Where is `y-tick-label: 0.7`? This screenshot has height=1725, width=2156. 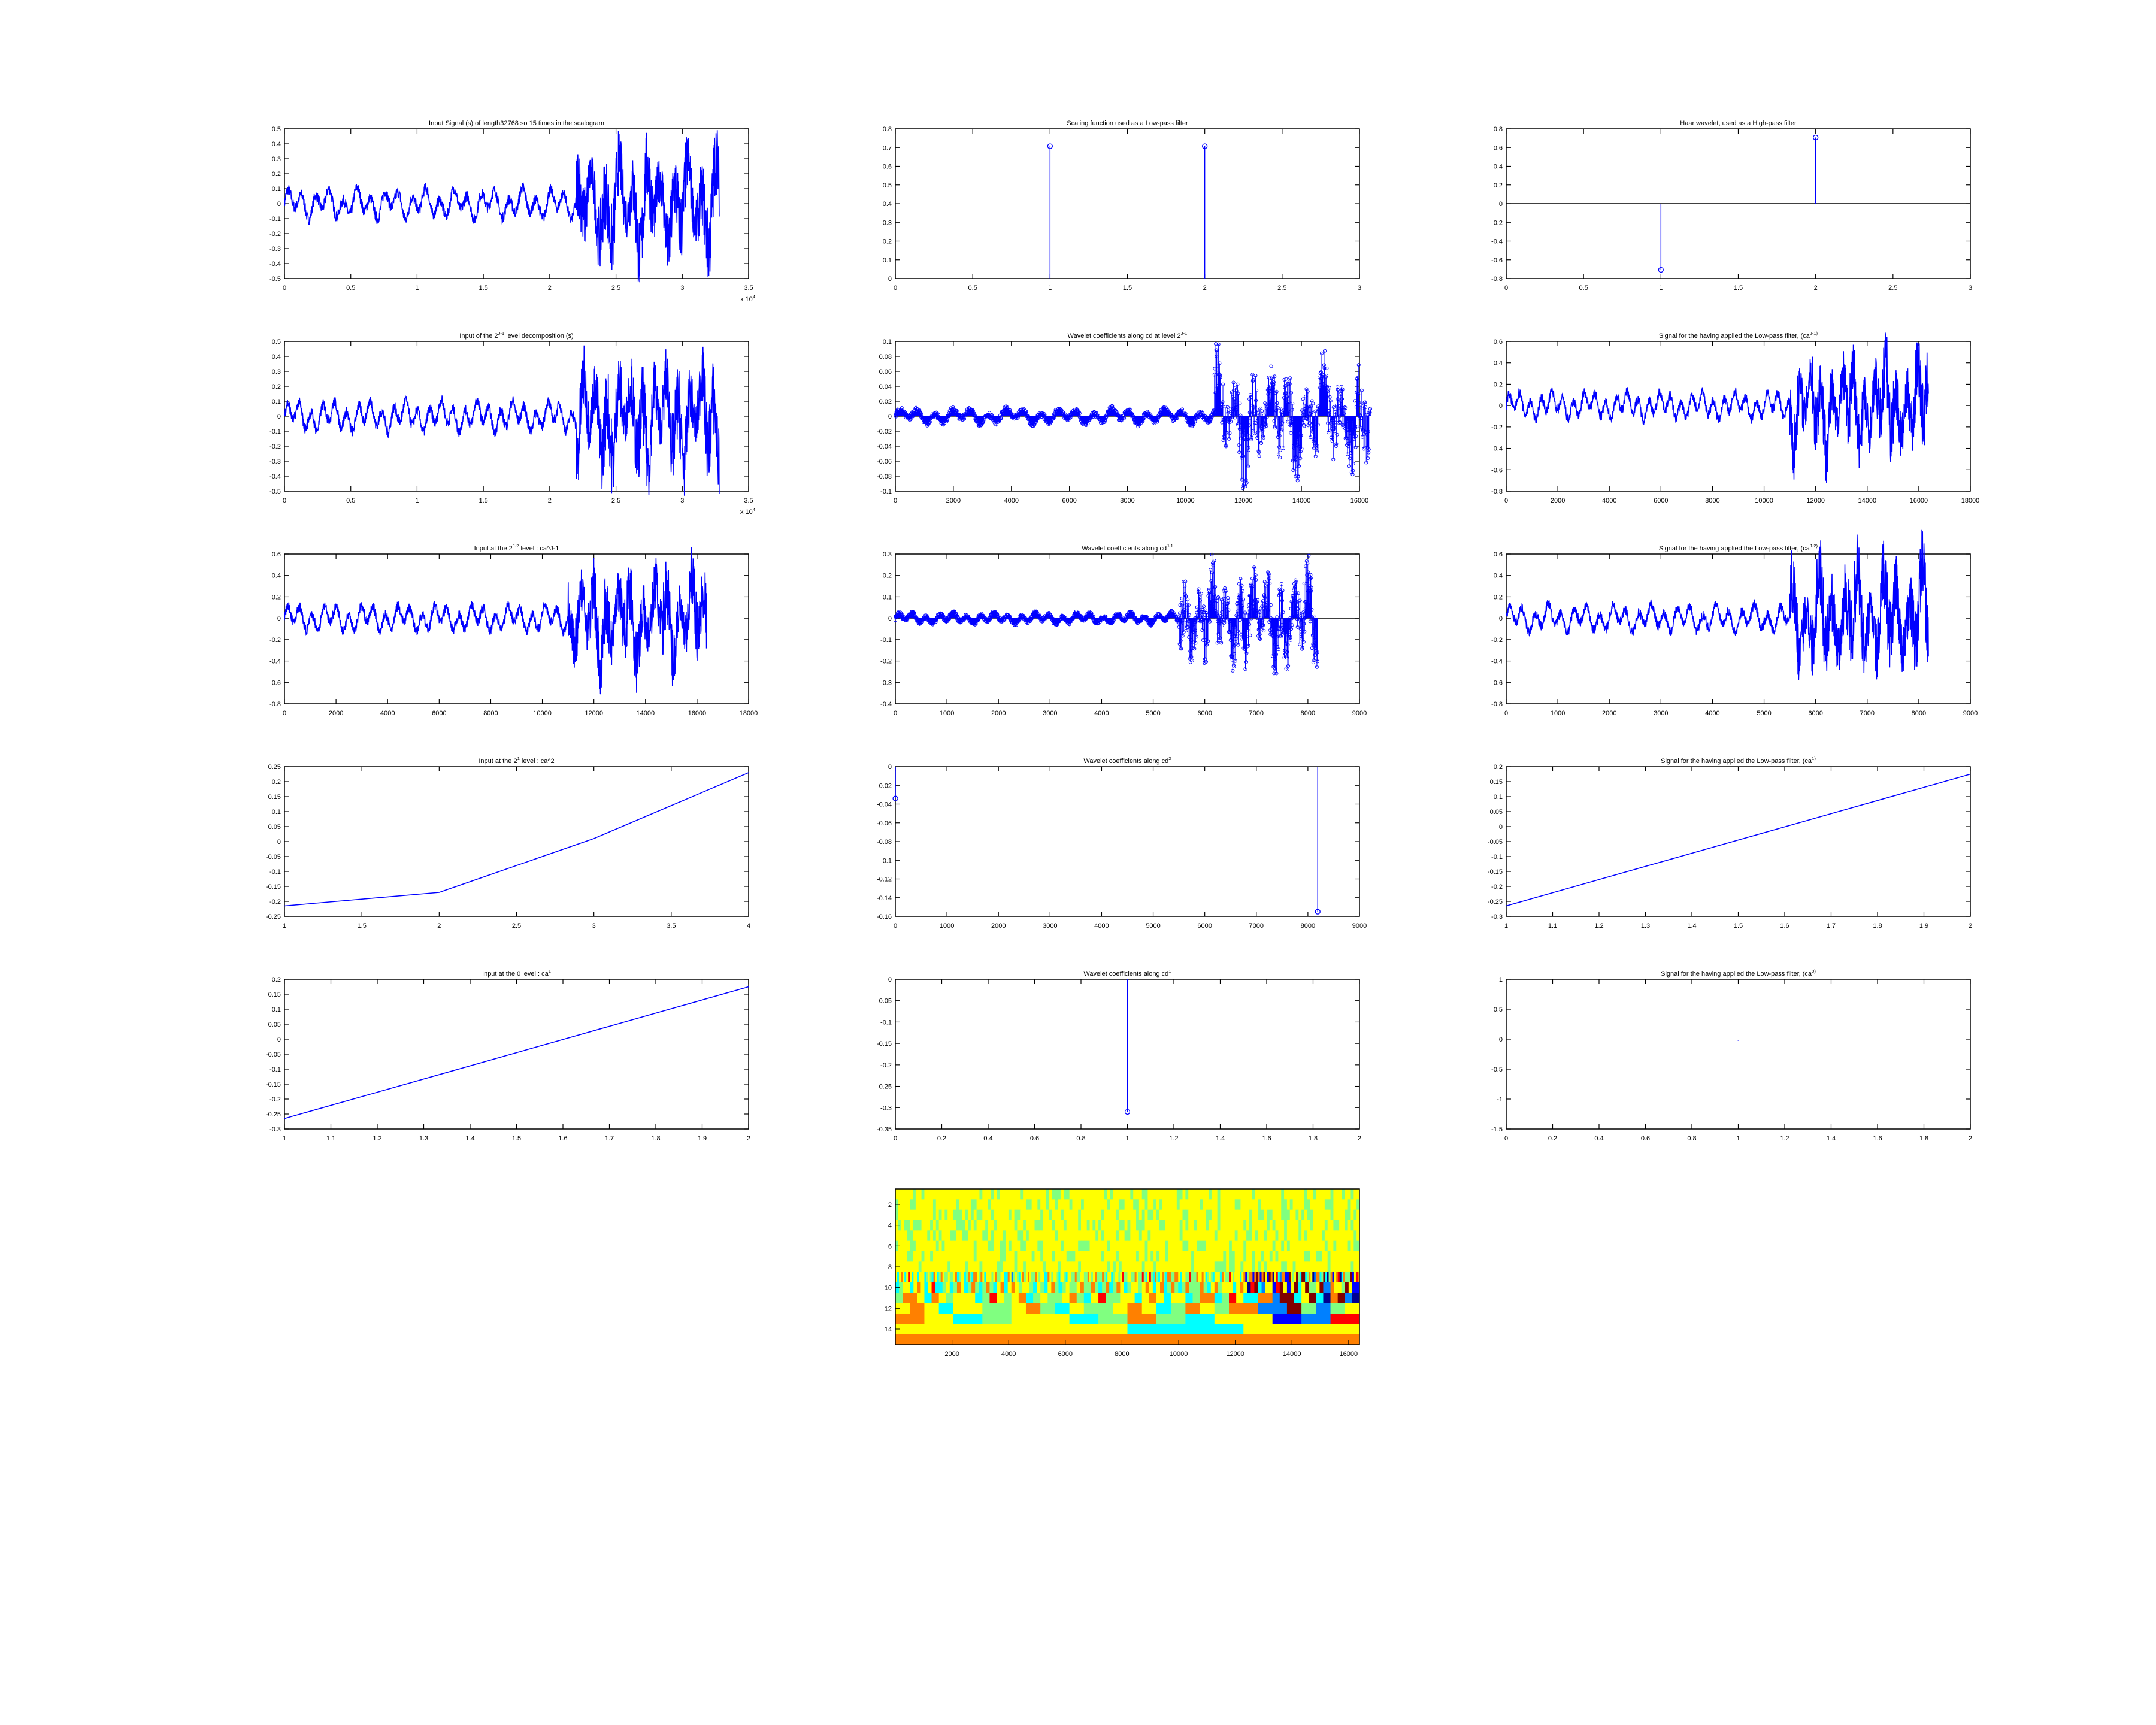 y-tick-label: 0.7 is located at coordinates (887, 148).